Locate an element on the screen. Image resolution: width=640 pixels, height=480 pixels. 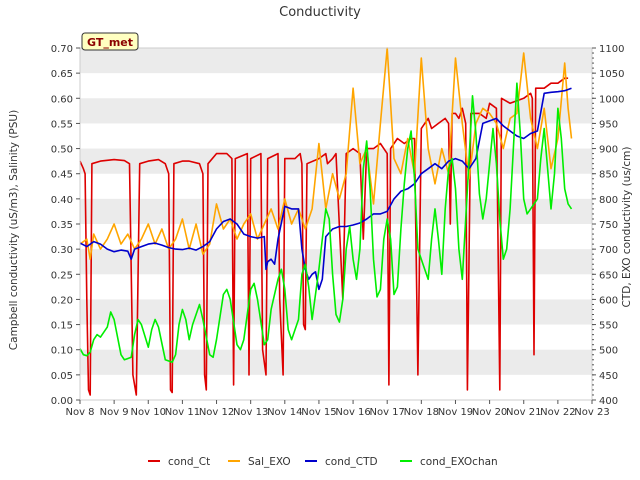
right-tick-label: 1100 is located at coordinates (611, 49).